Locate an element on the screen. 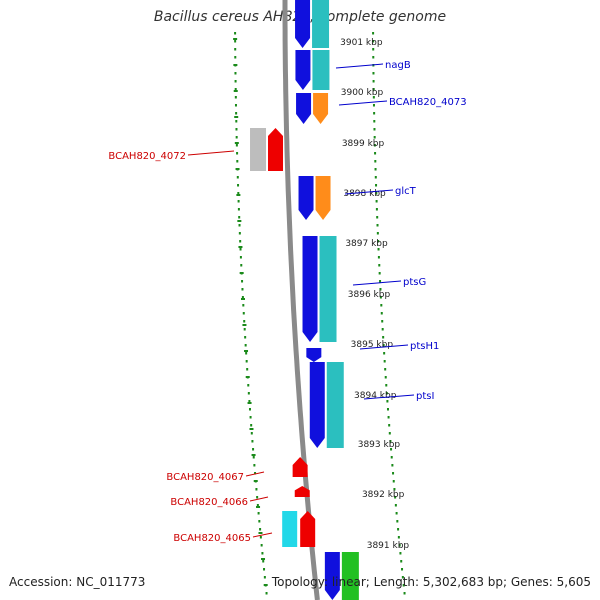 Image resolution: width=600 pixels, height=600 pixels. gene-label-forward: nagB is located at coordinates (398, 65).